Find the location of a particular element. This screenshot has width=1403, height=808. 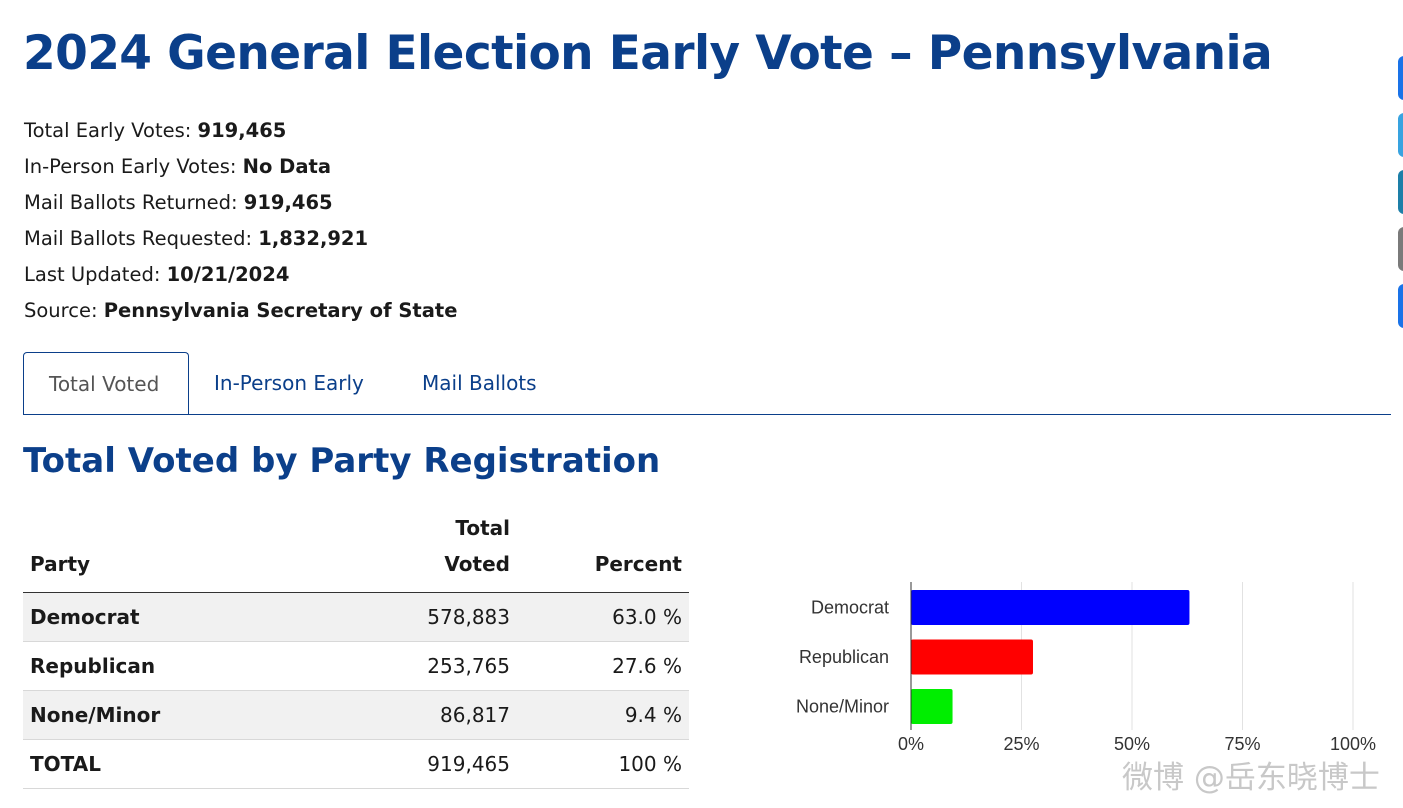

tab-mail-ballots: Mail Ballots is located at coordinates (479, 383).